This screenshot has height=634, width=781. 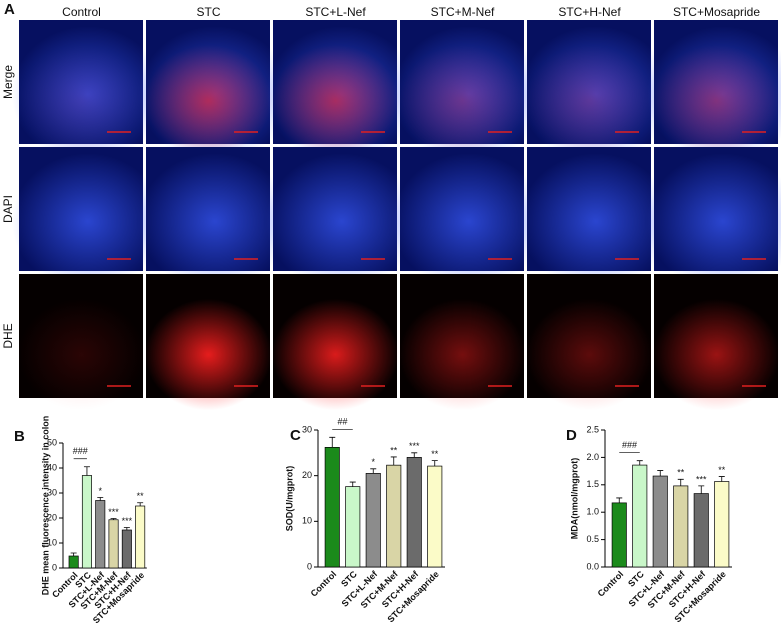 What do you see at coordinates (45, 506) in the screenshot?
I see `y-axis-title: DHE mean fluorescence intensity in colon` at bounding box center [45, 506].